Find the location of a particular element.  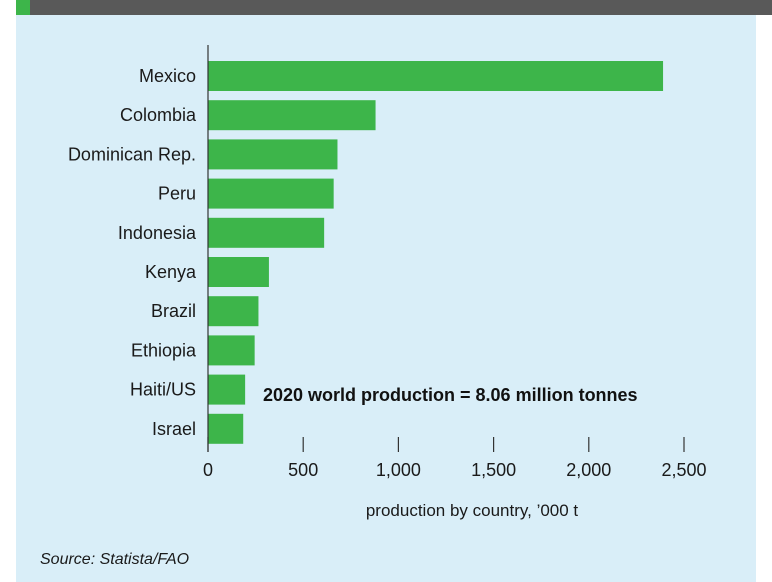

bar-mexico is located at coordinates (436, 76).